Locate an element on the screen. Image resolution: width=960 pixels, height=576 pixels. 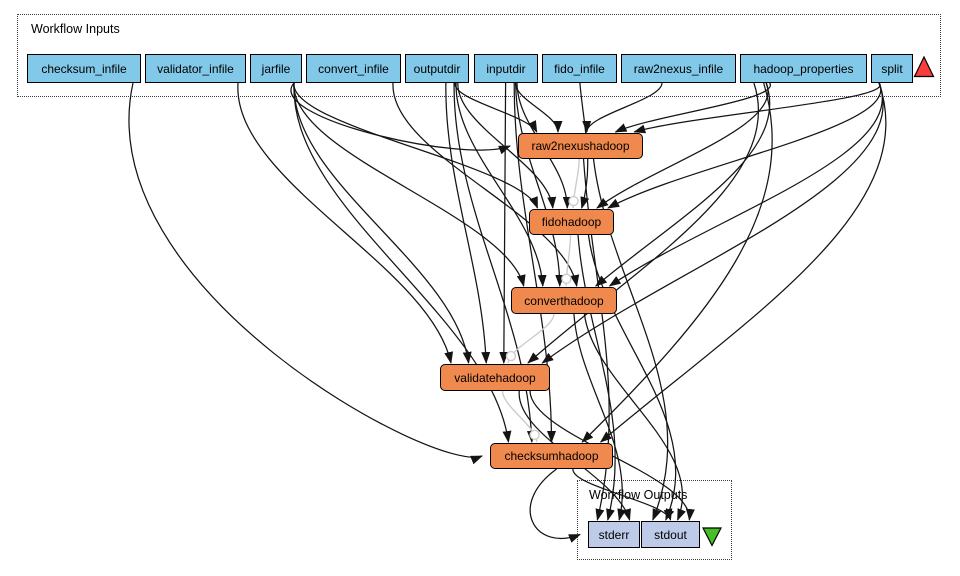
node-split: split is located at coordinates (892, 68).